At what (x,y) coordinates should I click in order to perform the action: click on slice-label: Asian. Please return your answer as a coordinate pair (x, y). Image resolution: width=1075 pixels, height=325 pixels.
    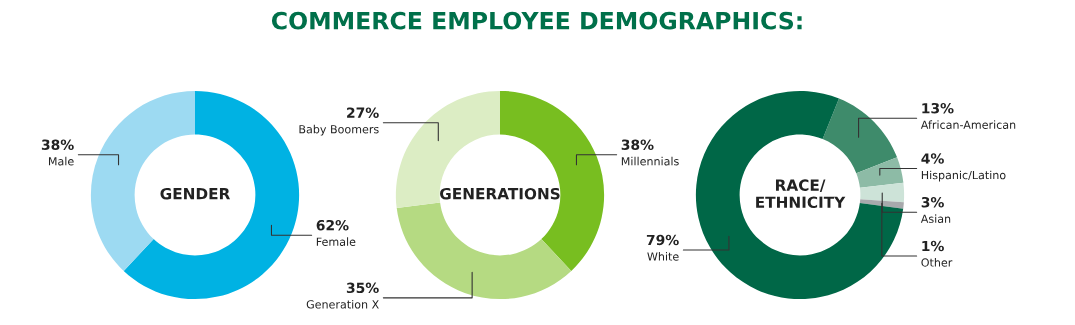
    Looking at the image, I should click on (935, 218).